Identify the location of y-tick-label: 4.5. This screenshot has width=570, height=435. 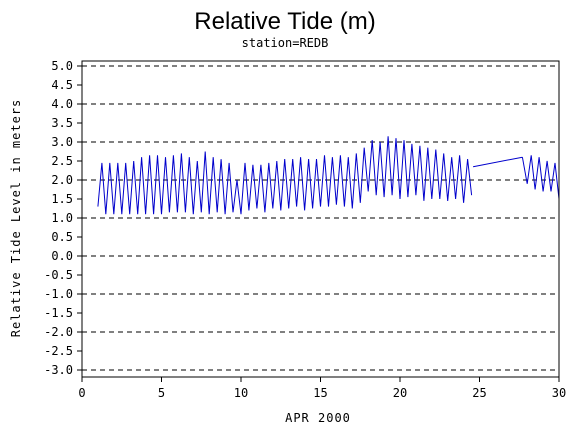
(62, 85).